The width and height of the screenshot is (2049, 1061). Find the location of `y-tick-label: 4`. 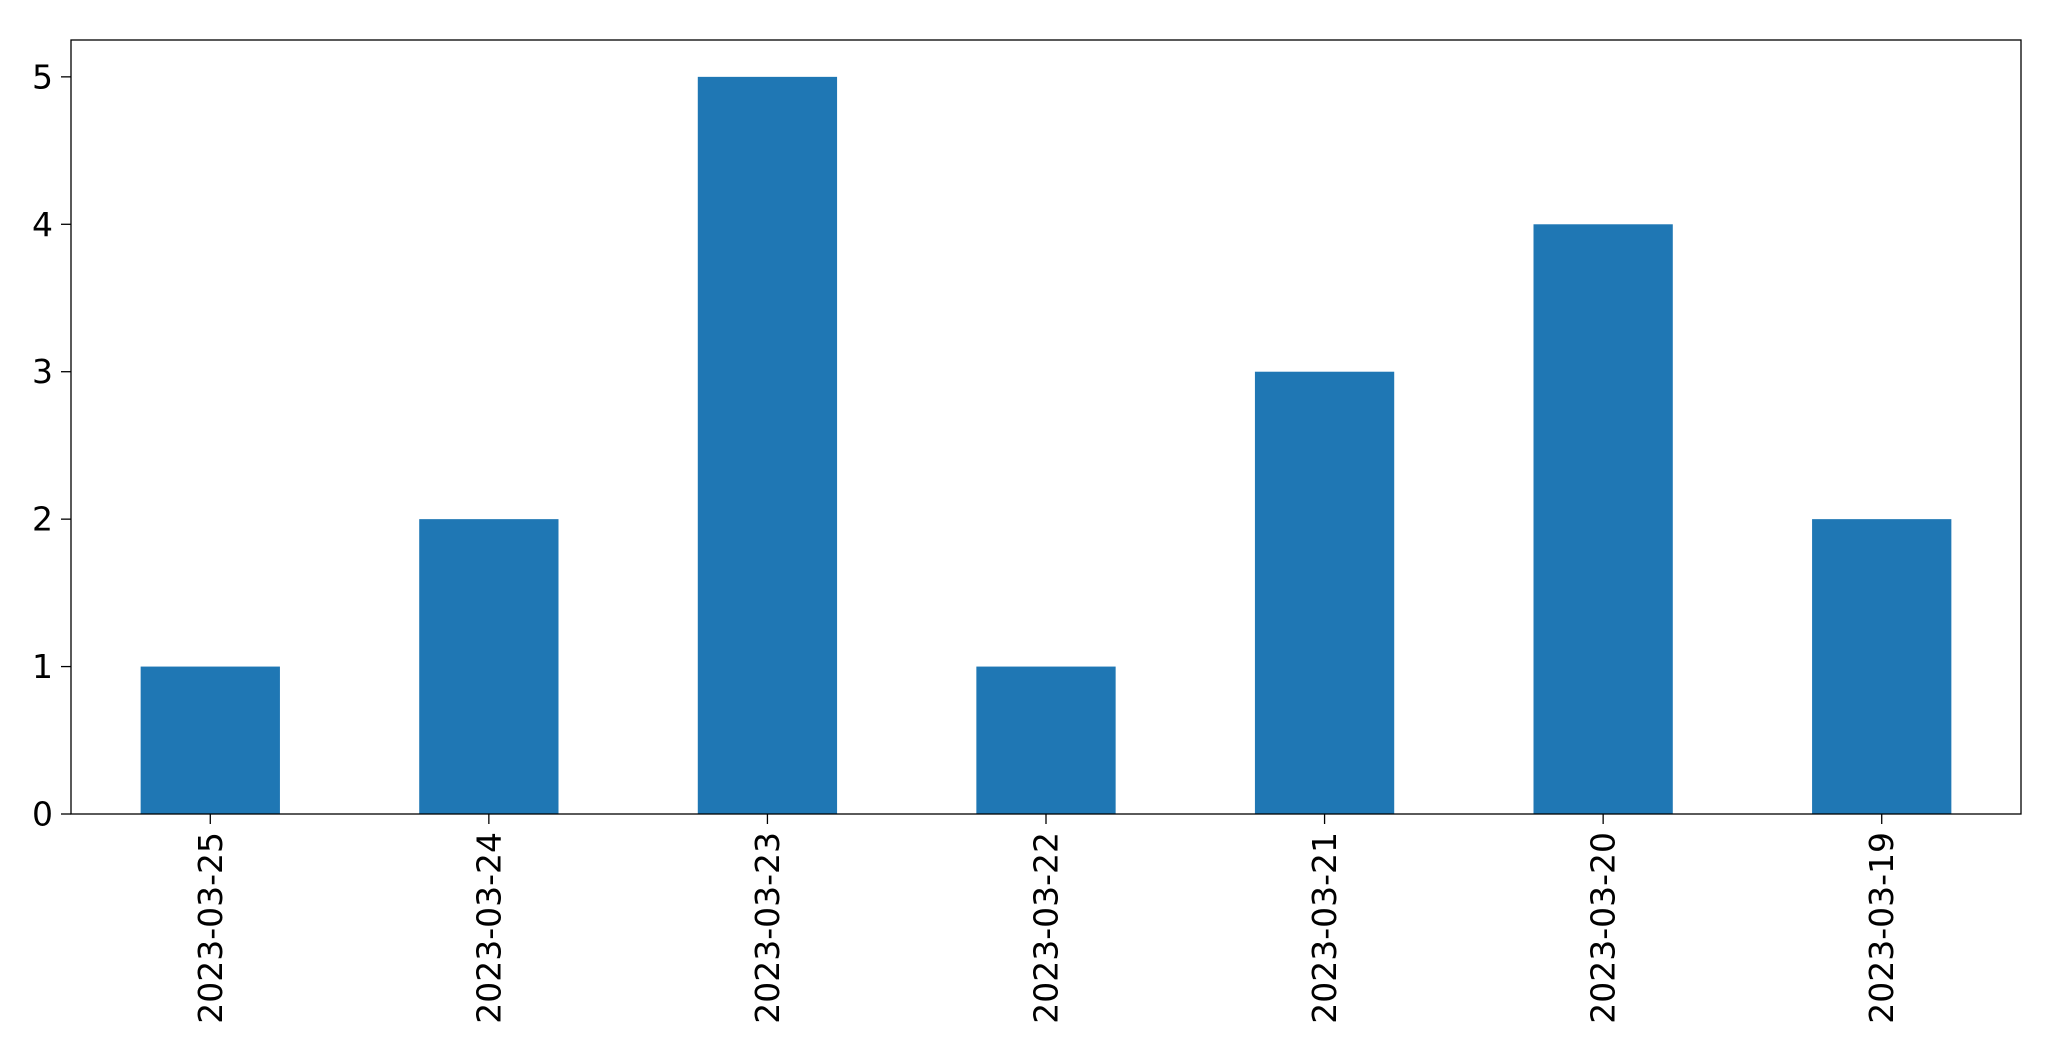

y-tick-label: 4 is located at coordinates (42, 224).